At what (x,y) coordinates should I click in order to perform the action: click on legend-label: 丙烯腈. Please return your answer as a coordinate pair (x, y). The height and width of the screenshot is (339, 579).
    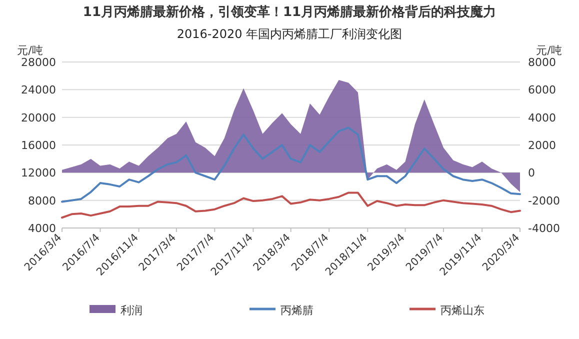
    Looking at the image, I should click on (297, 310).